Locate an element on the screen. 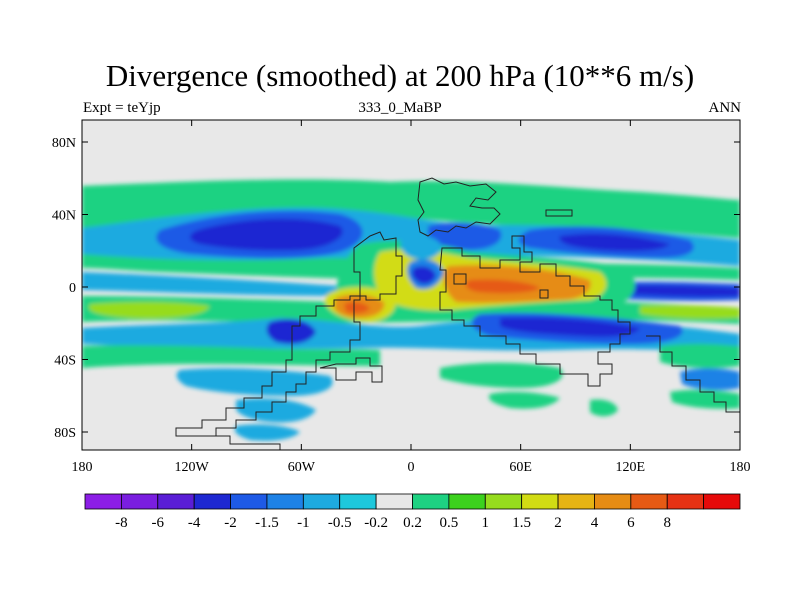 This screenshot has width=800, height=600. experiment-label: Expt = teYjp is located at coordinates (122, 108).